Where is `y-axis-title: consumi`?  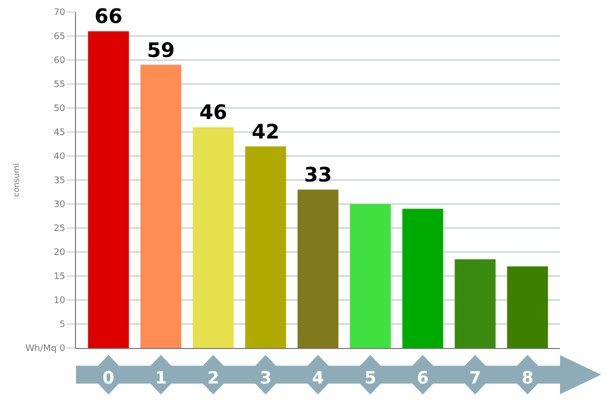
y-axis-title: consumi is located at coordinates (17, 180).